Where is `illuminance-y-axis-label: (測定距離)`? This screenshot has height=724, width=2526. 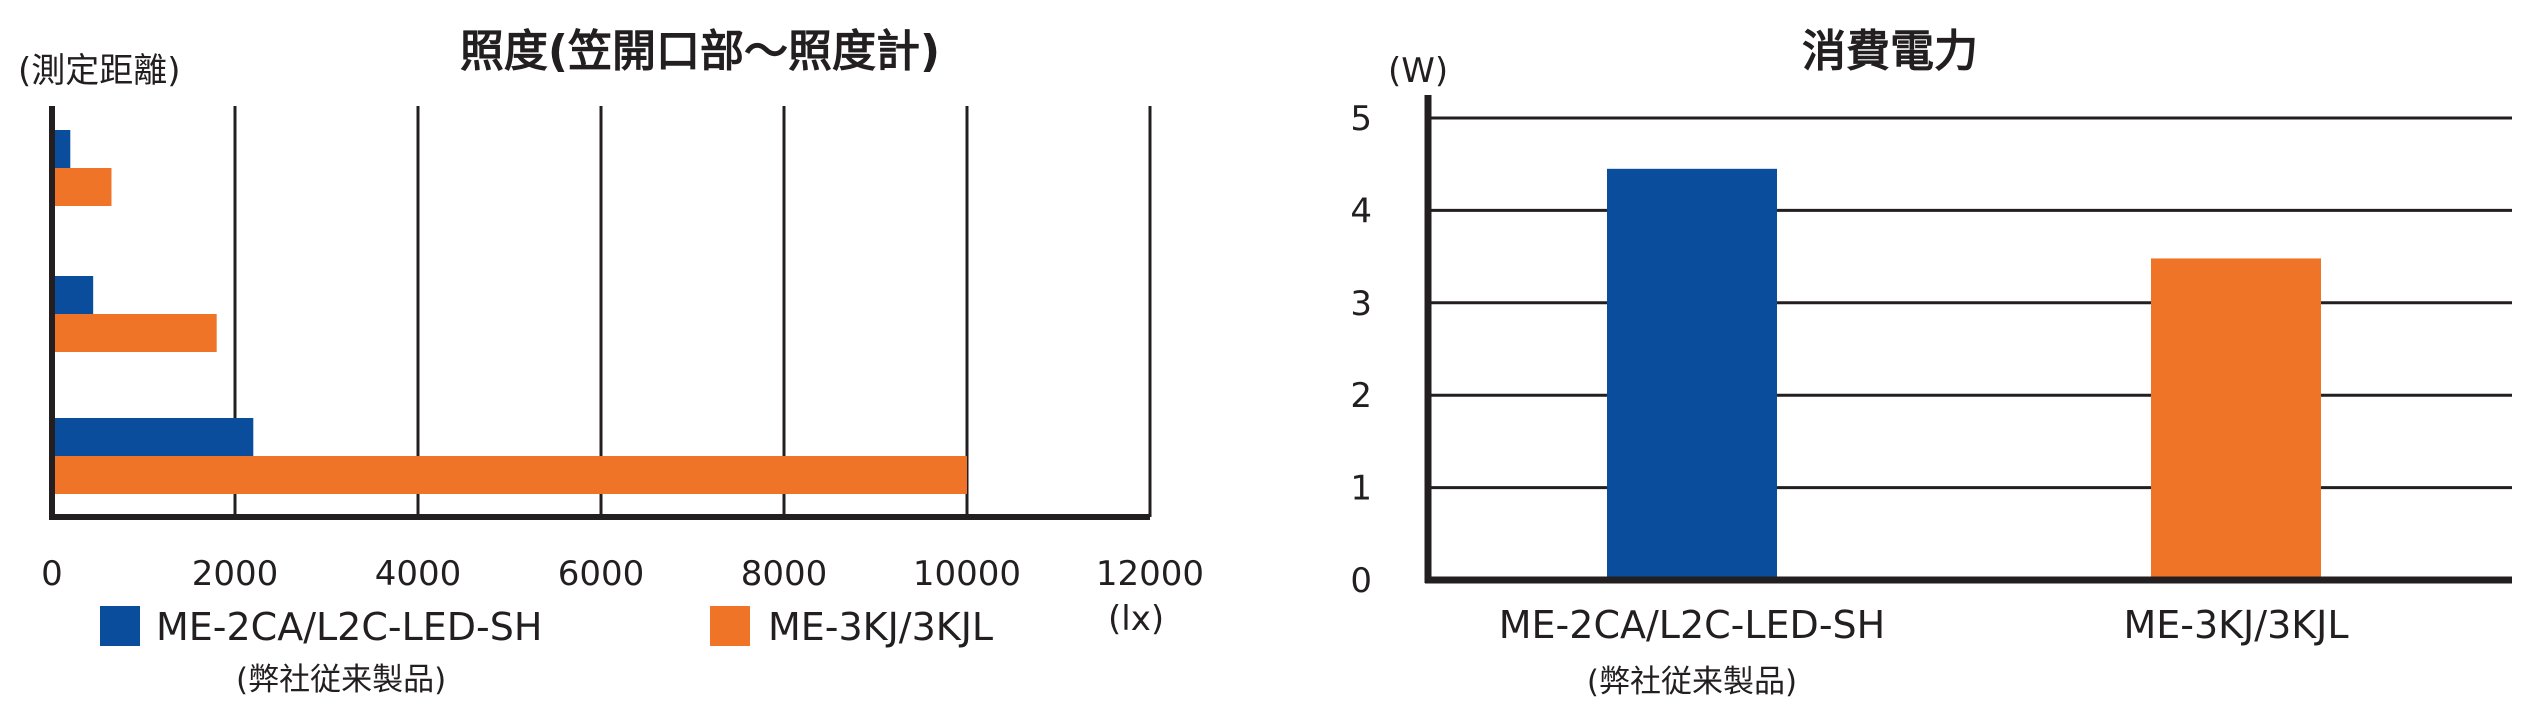
illuminance-y-axis-label: (測定距離) is located at coordinates (99, 71).